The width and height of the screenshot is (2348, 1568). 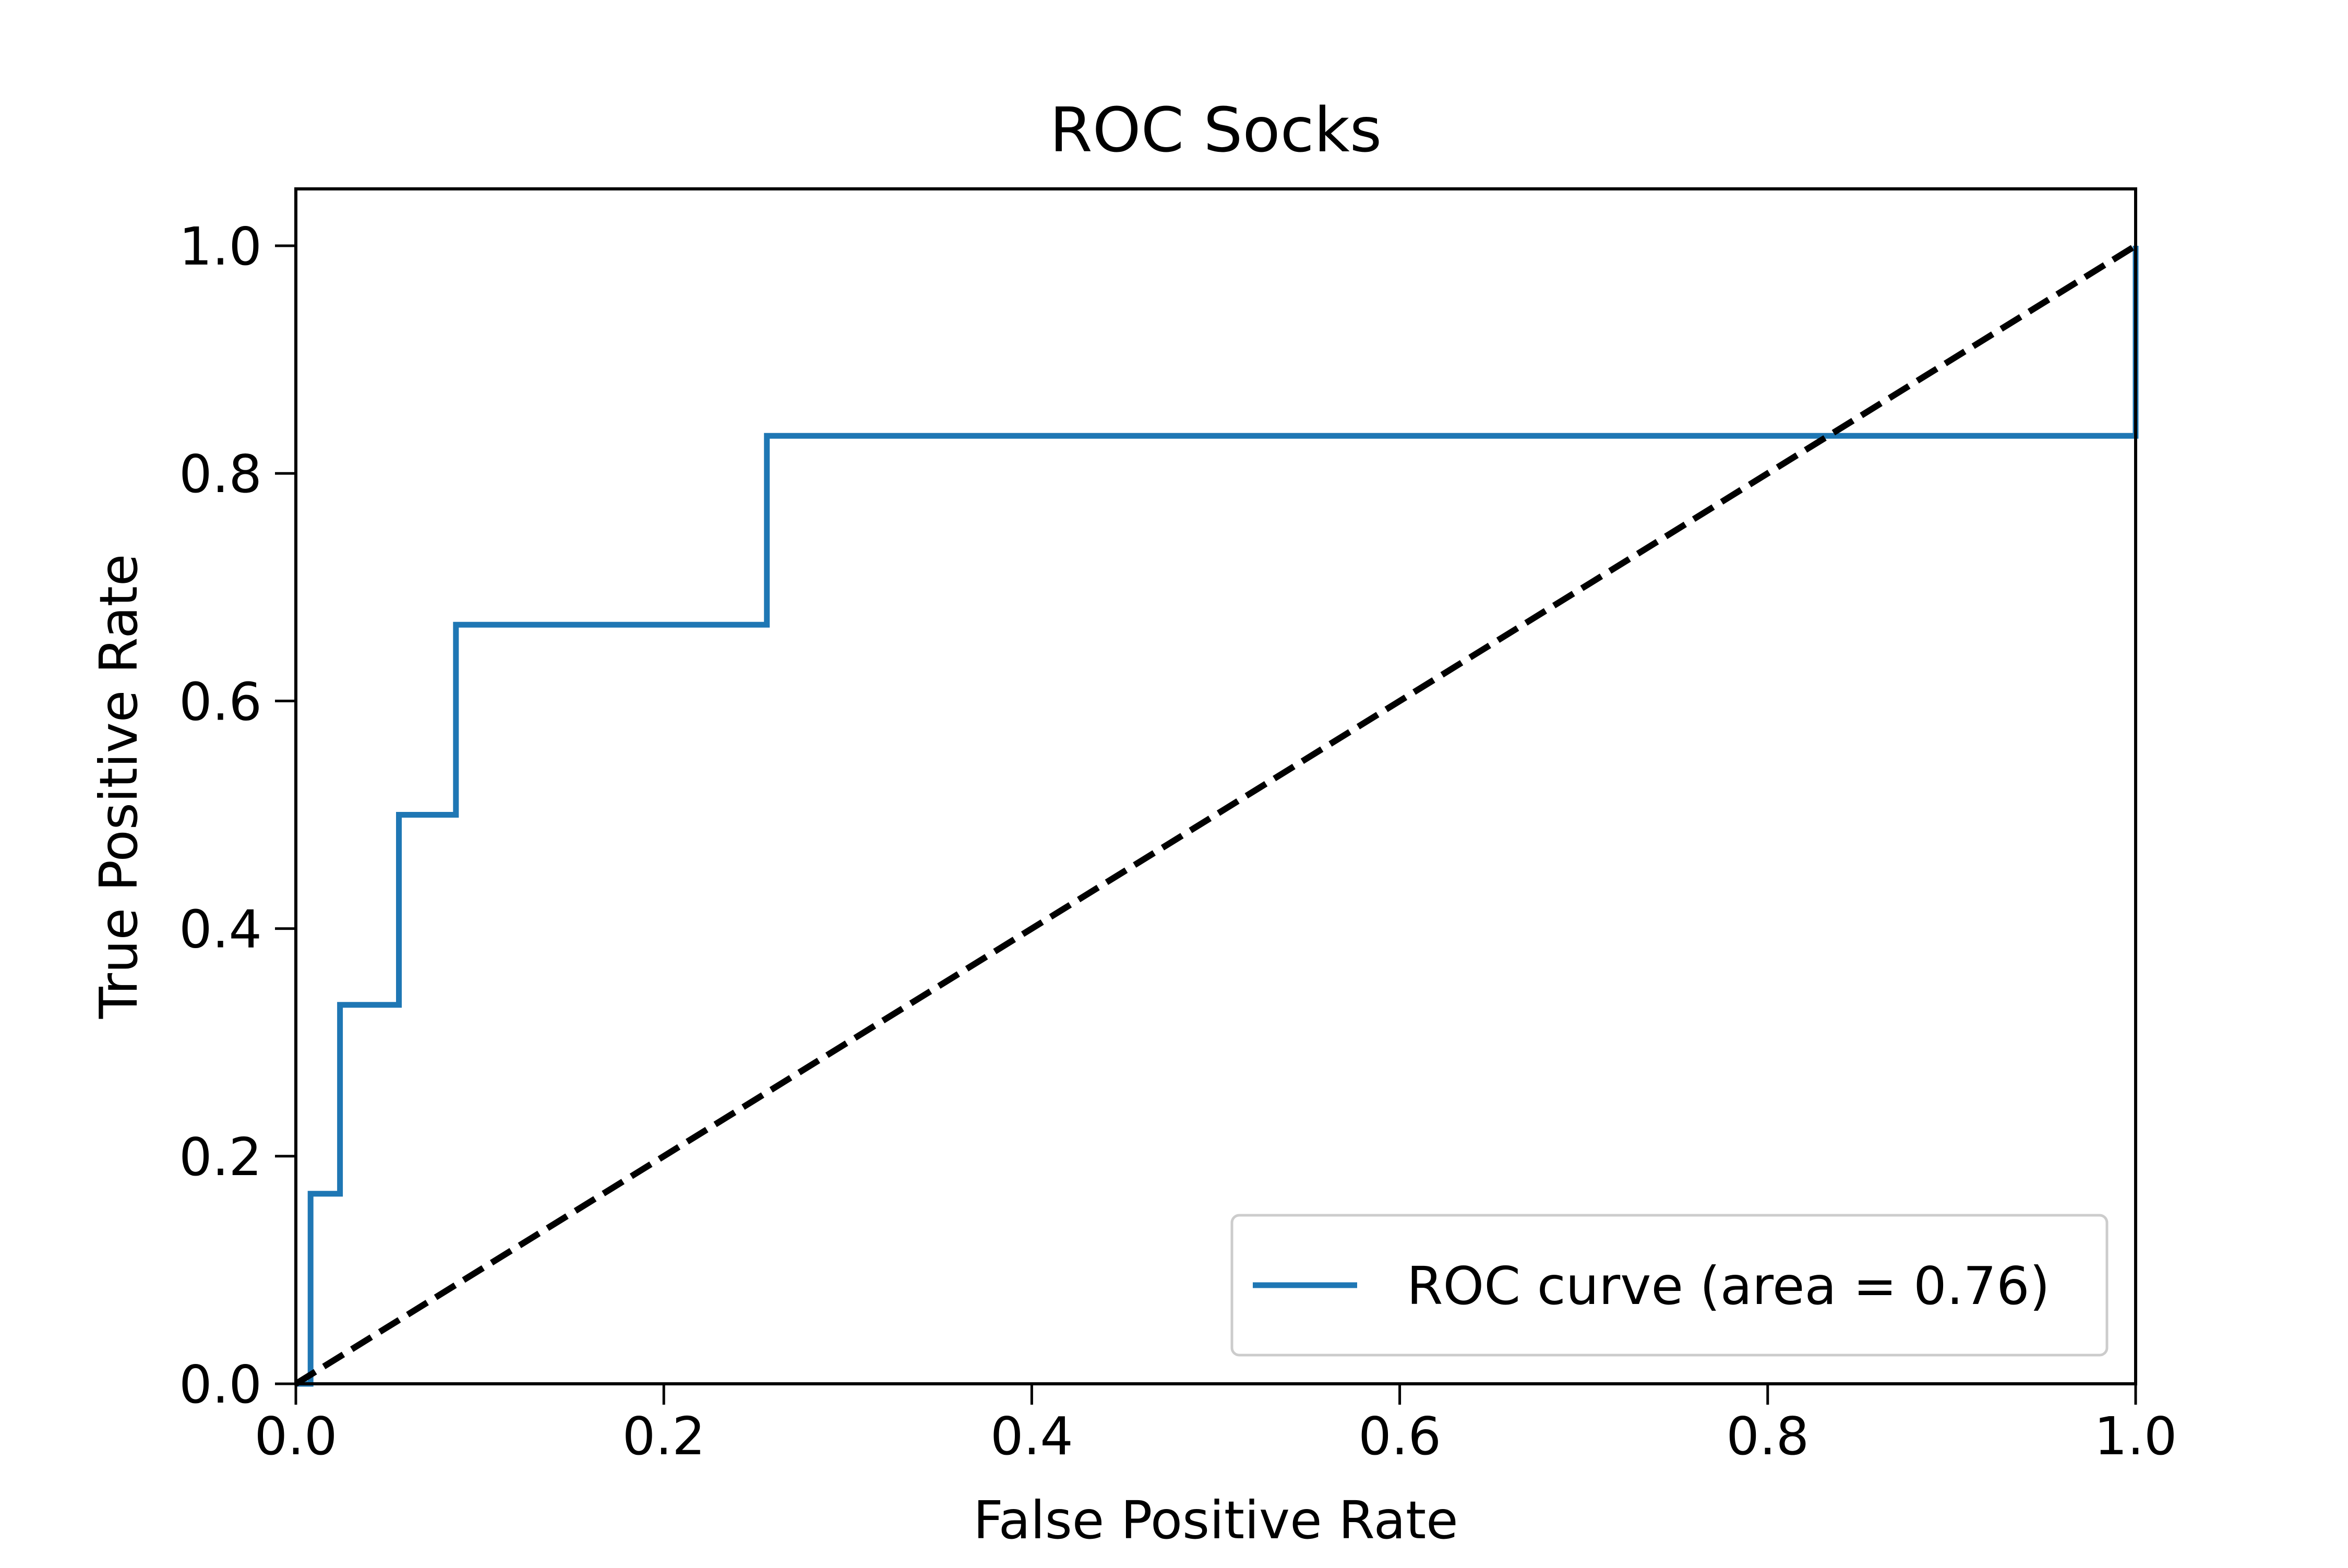 I want to click on x-tick-label: 0.8, so click(x=1767, y=1436).